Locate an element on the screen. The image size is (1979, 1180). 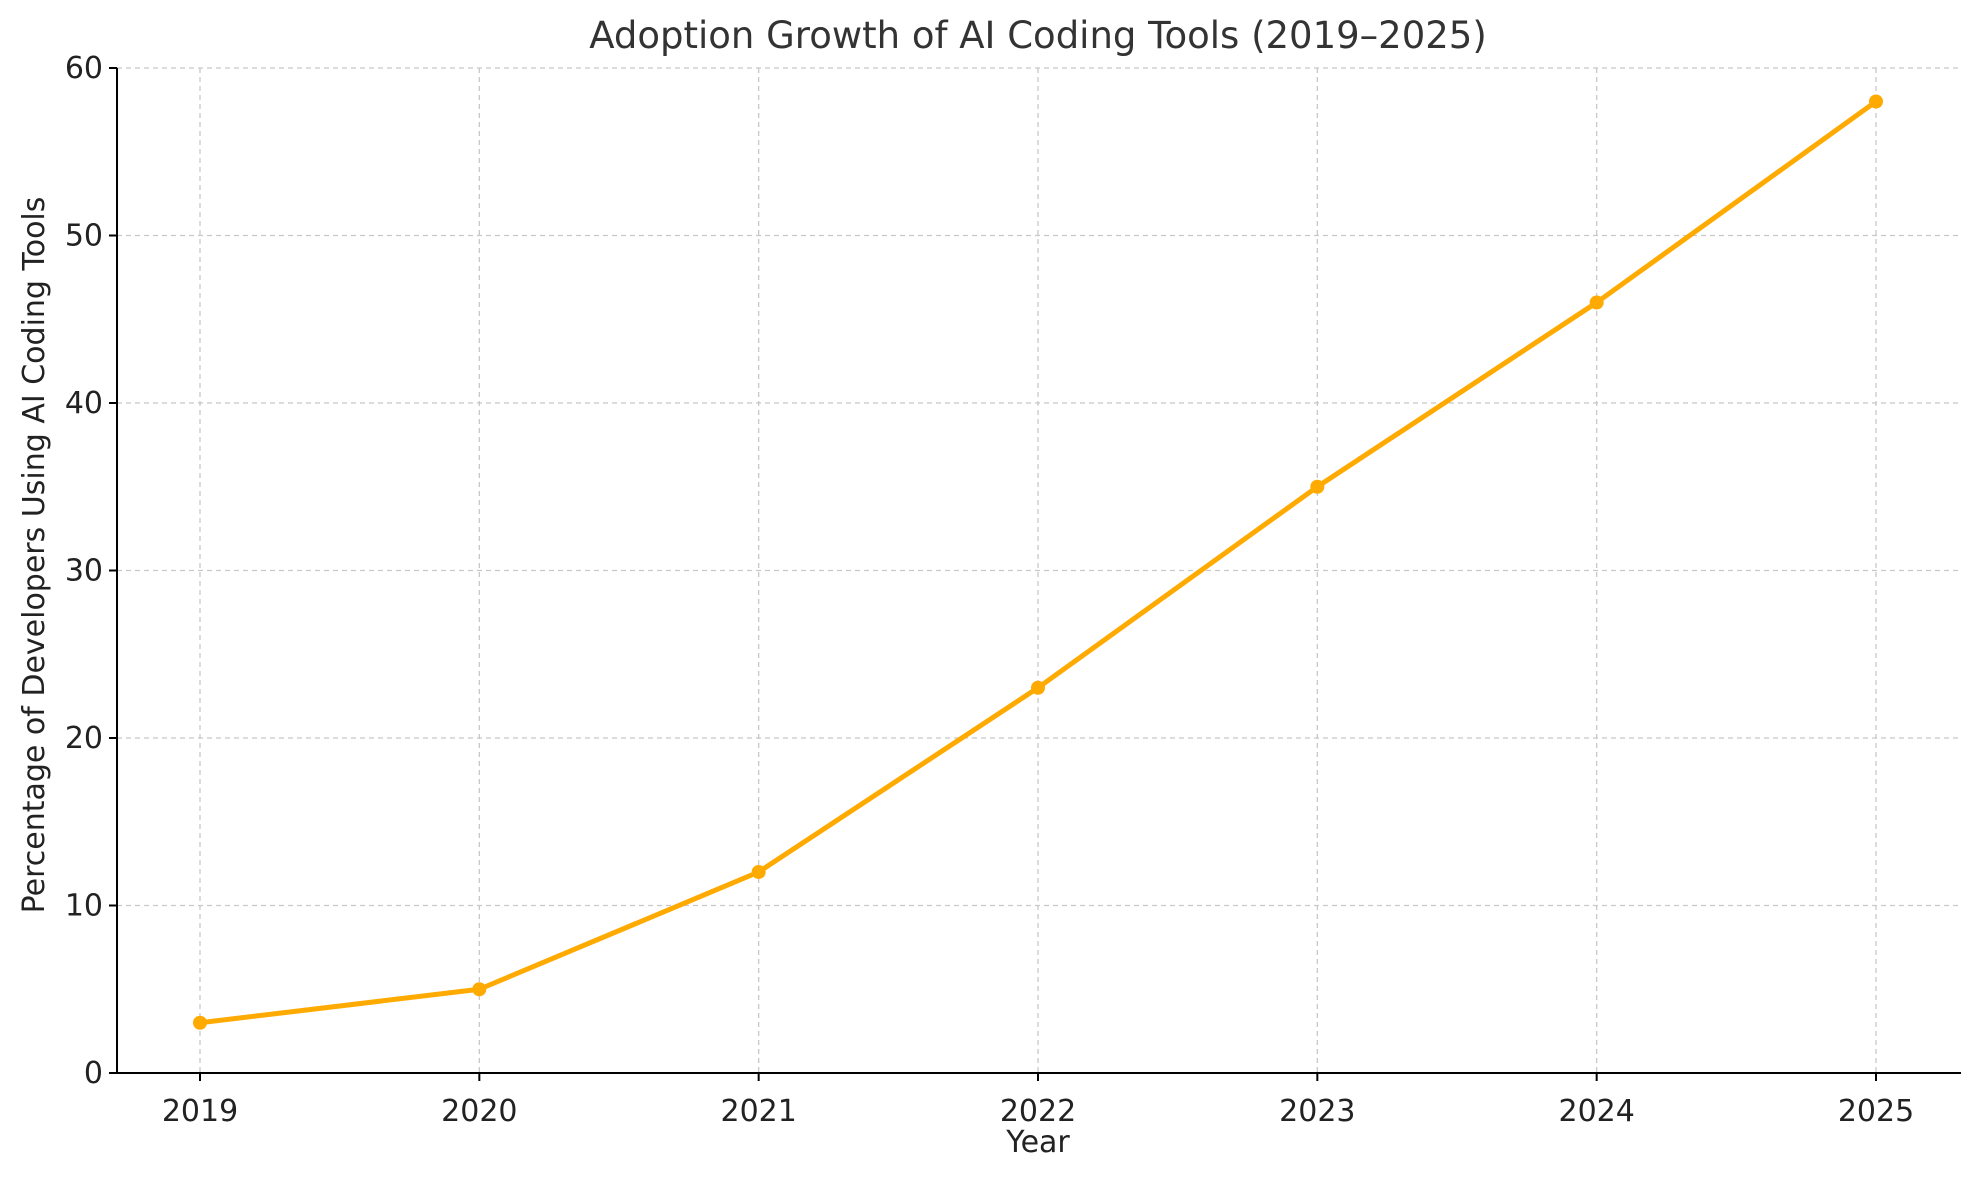
x-tick-label: 2024 is located at coordinates (1596, 1111).